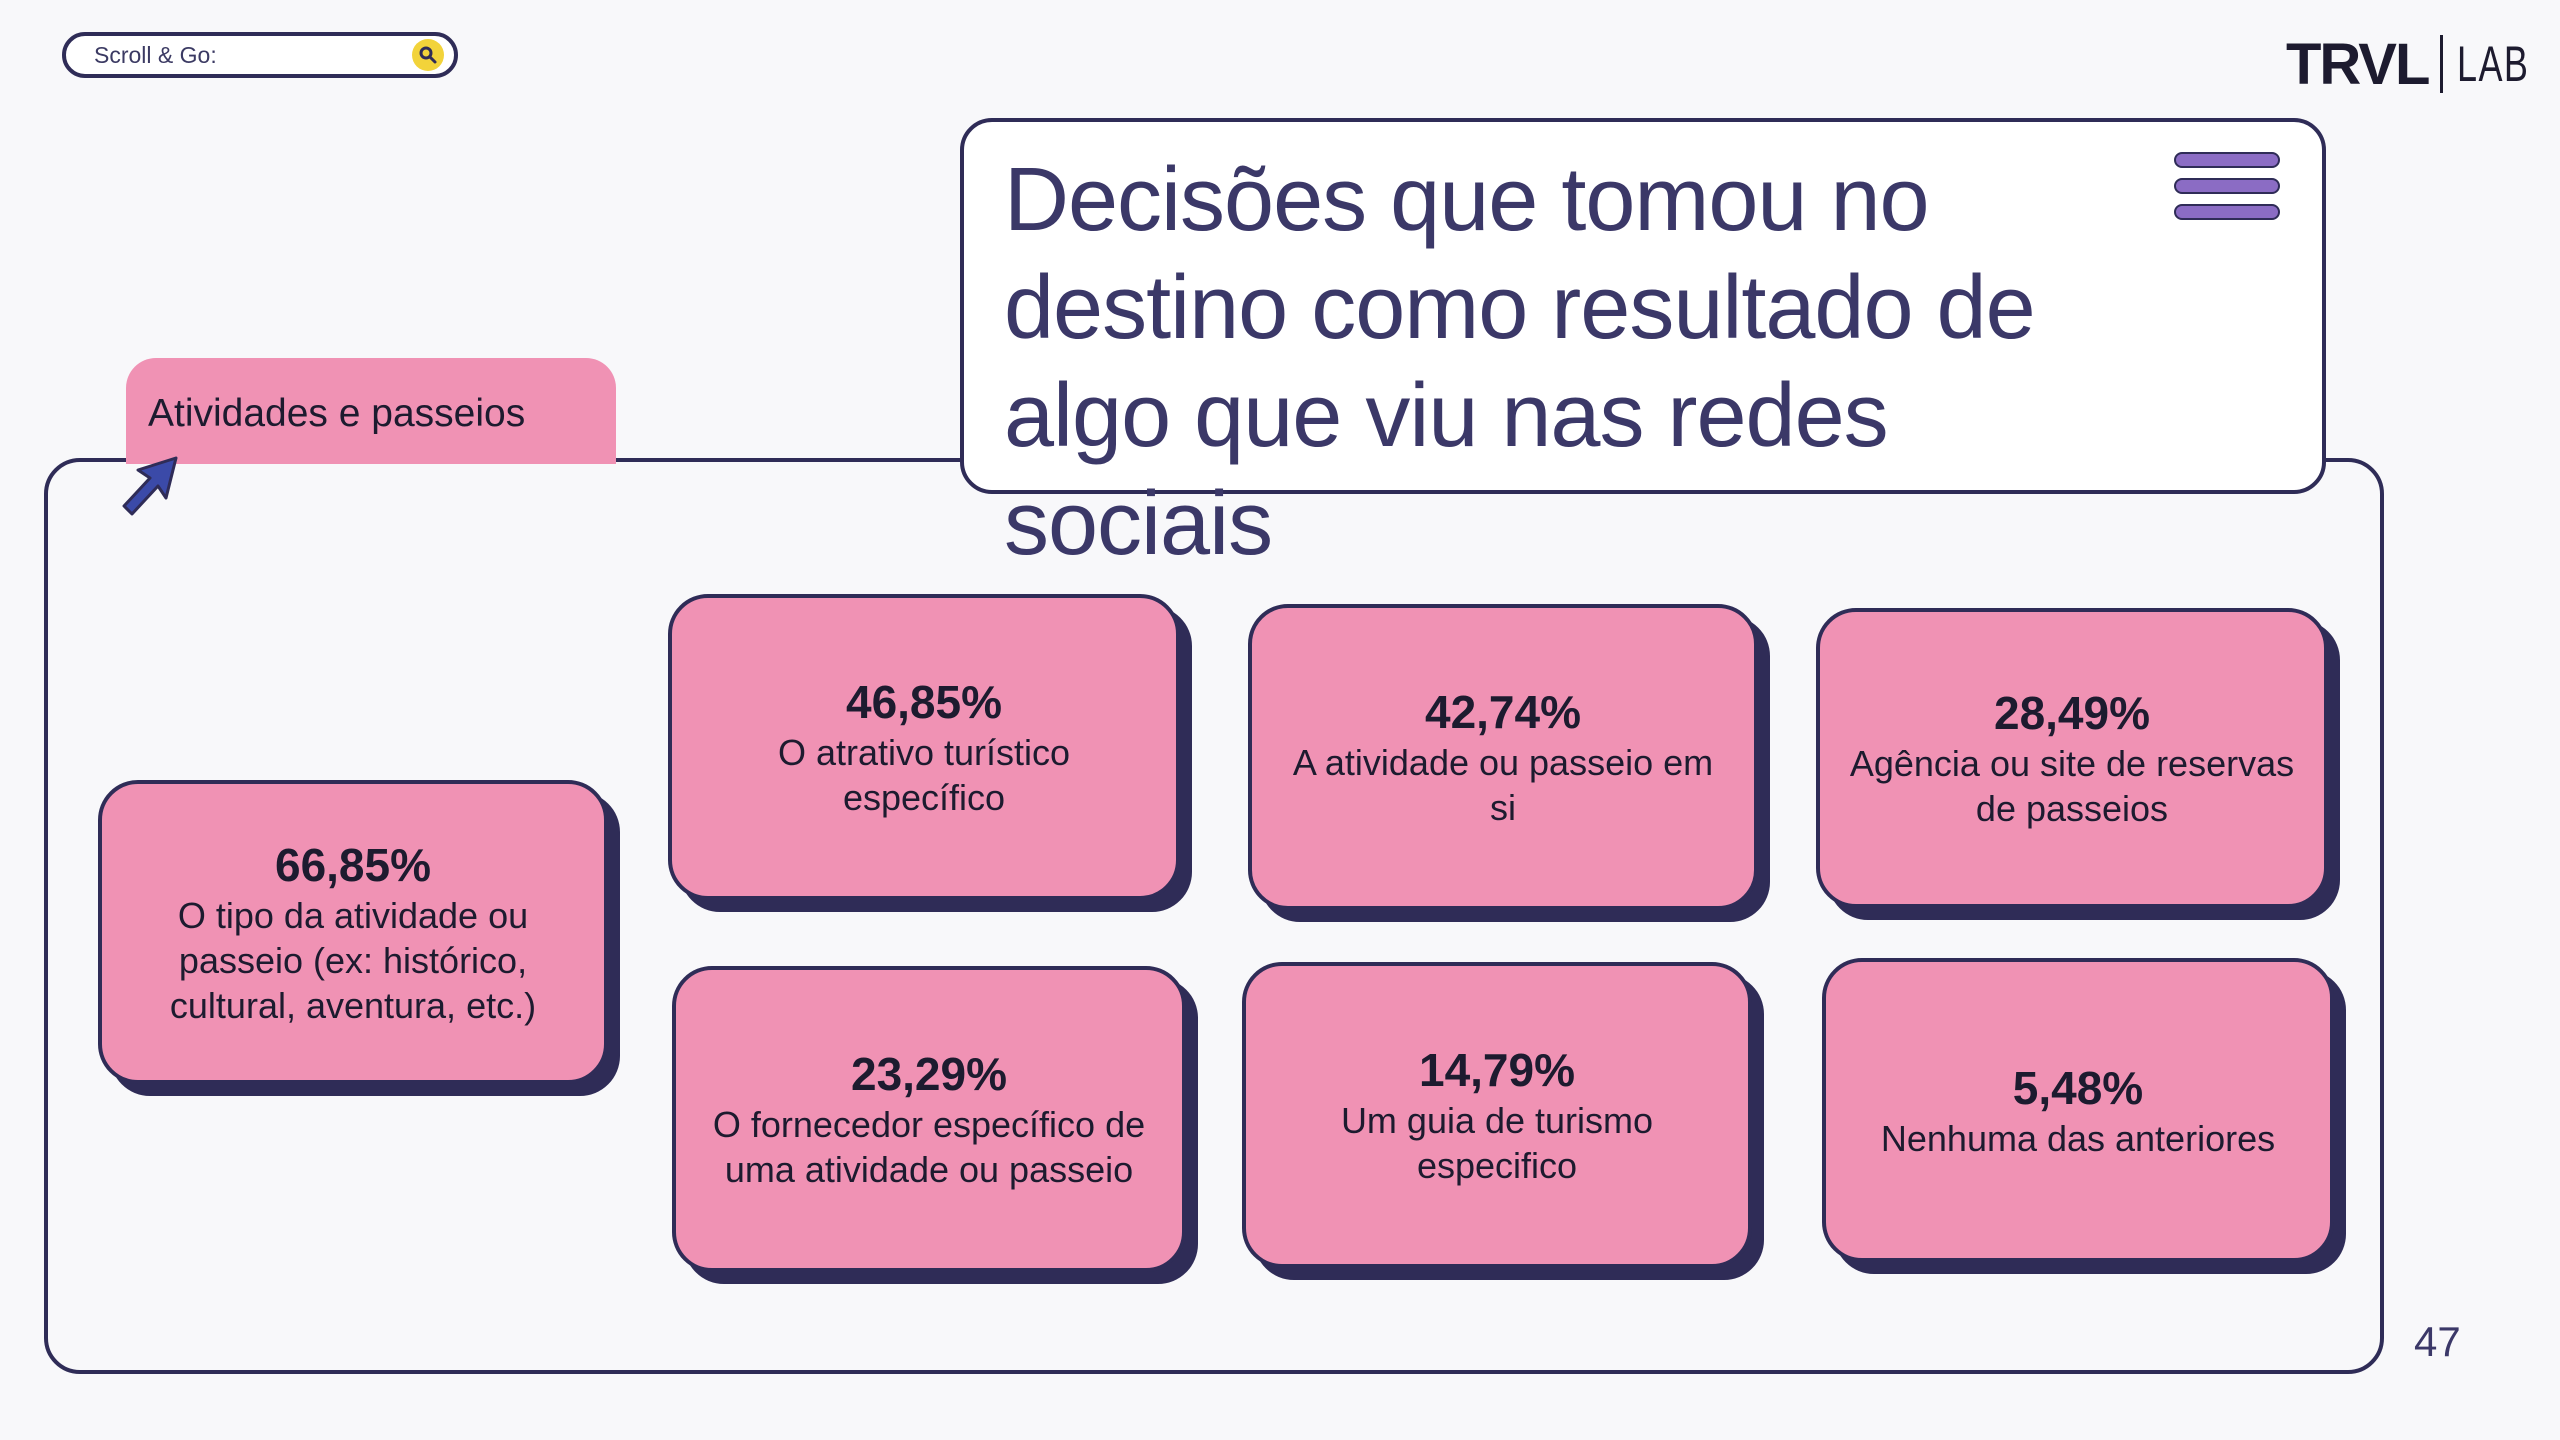  I want to click on stat-label: O atrativo turístico específico, so click(924, 775).